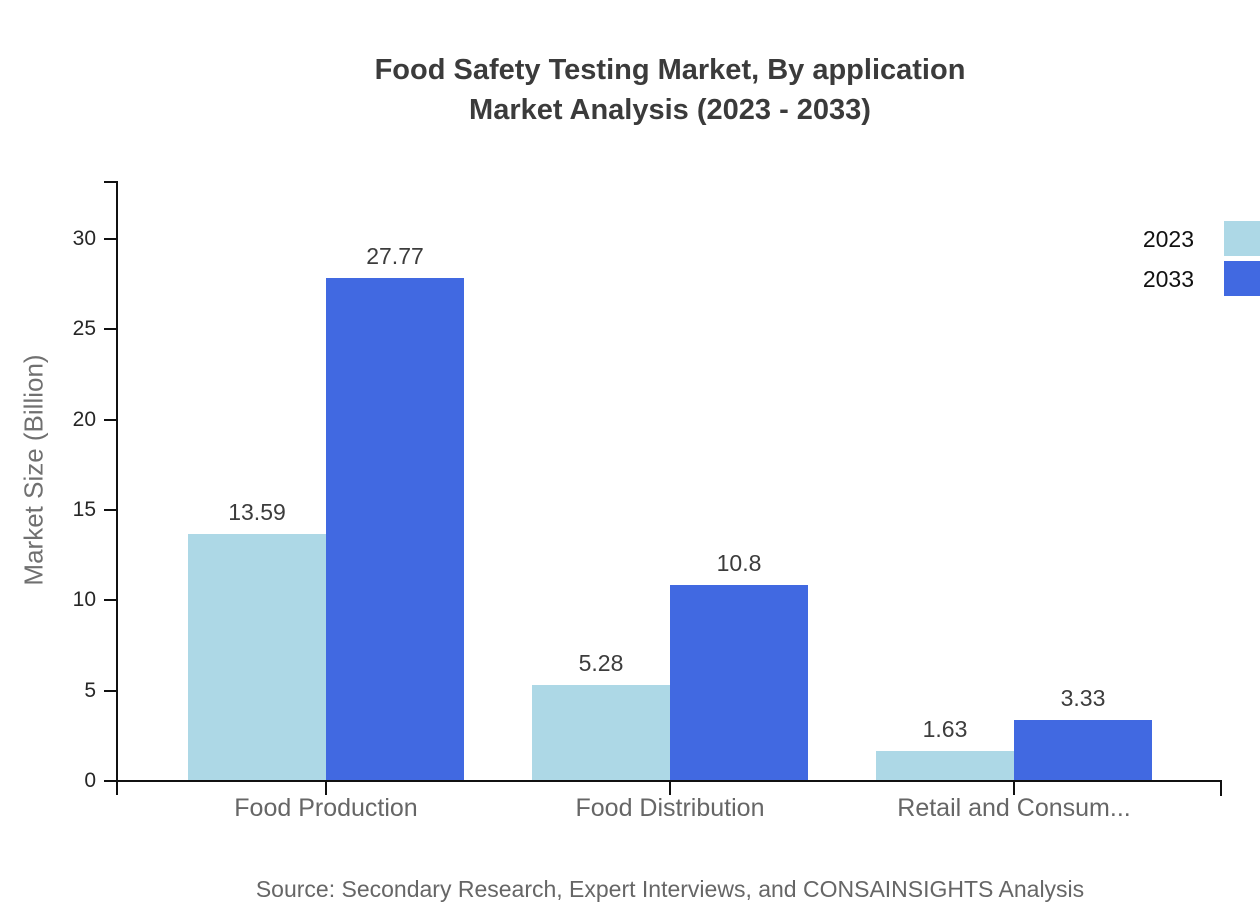 The image size is (1260, 920). What do you see at coordinates (739, 682) in the screenshot?
I see `bar-2033-food-distribution` at bounding box center [739, 682].